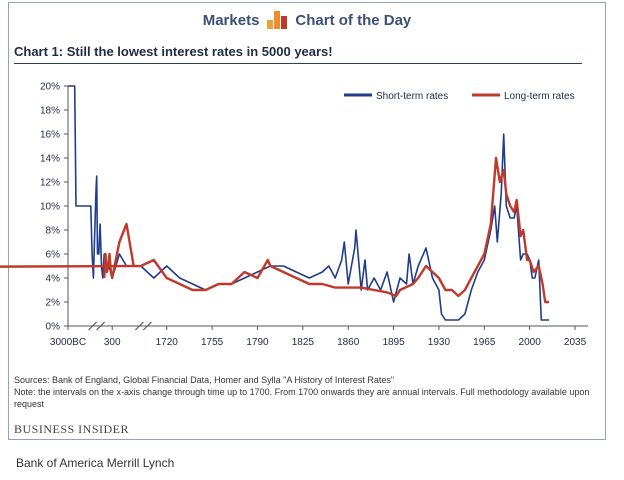  I want to click on x-tick-label: 2000, so click(530, 342).